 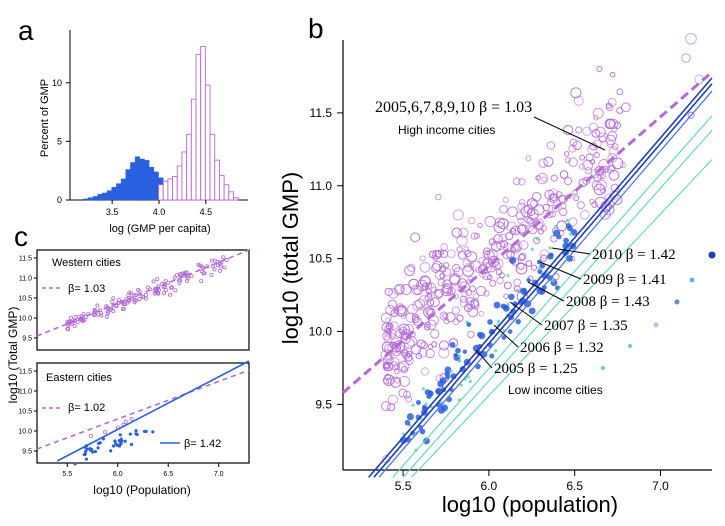 What do you see at coordinates (143, 293) in the screenshot?
I see `c-top-fit-line` at bounding box center [143, 293].